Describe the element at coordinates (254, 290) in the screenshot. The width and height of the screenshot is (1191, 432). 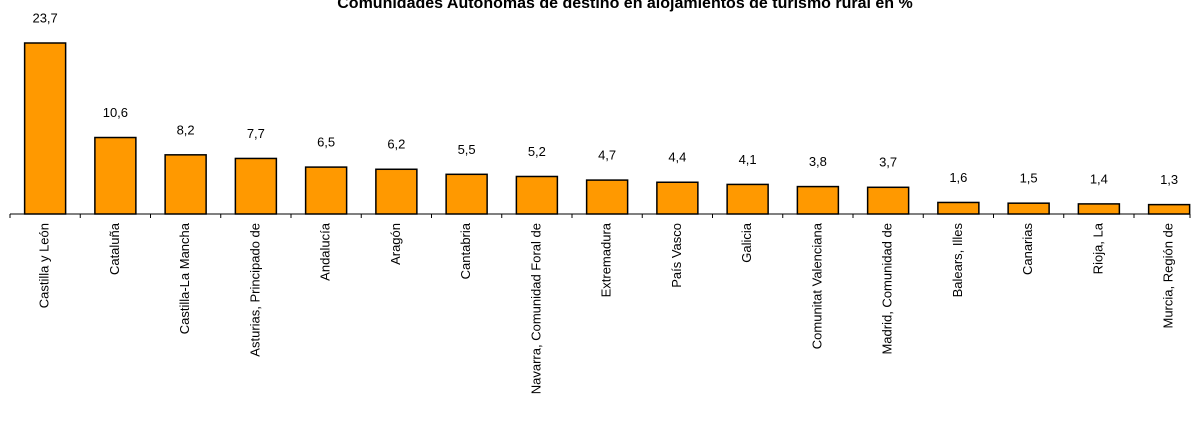
I see `x-tick-label: Asturias, Principado de` at that location.